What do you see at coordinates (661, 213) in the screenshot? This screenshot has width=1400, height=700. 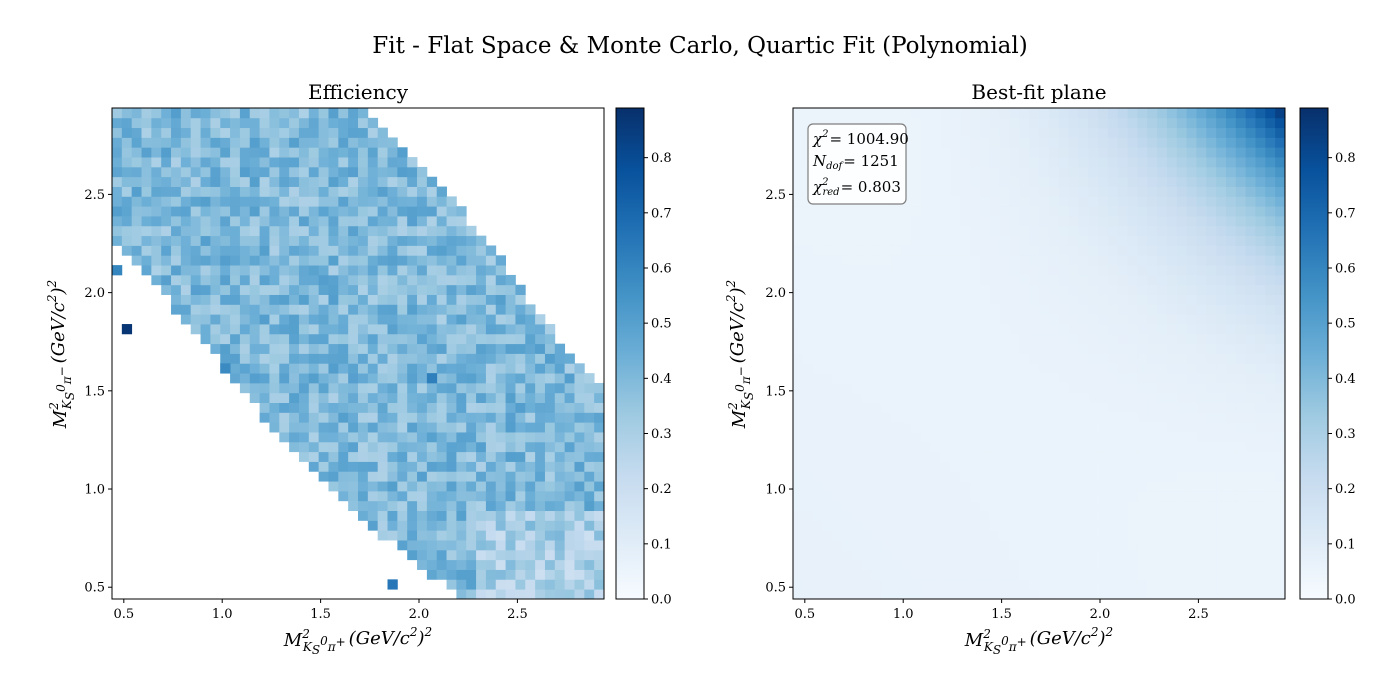 I see `colorbar-tick-label: 0.7` at bounding box center [661, 213].